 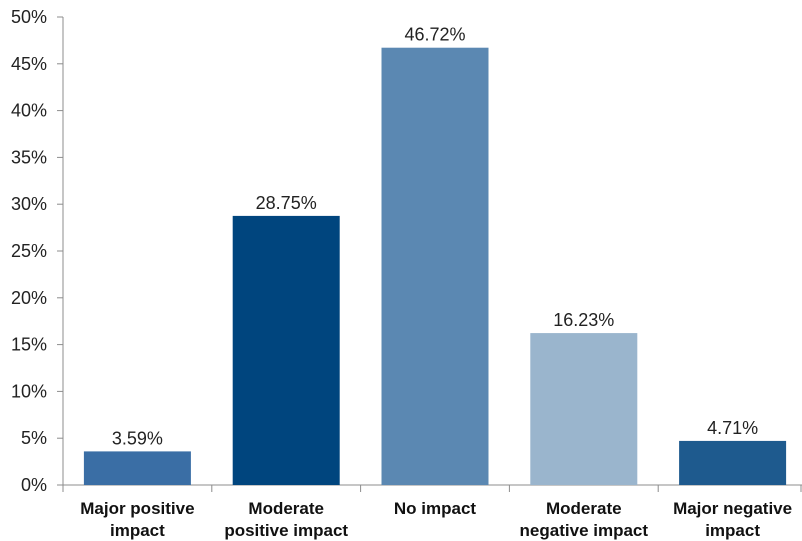 I want to click on x-category-label-line: Major negative, so click(x=732, y=508).